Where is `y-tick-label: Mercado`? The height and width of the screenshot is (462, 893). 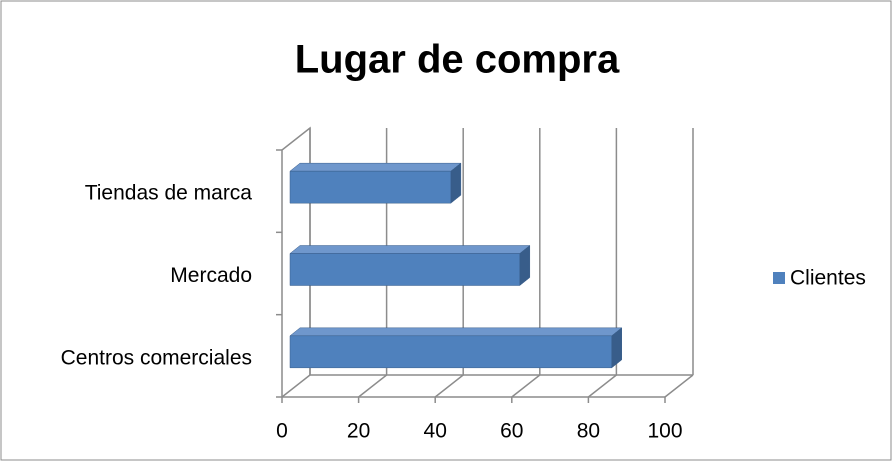 y-tick-label: Mercado is located at coordinates (211, 275).